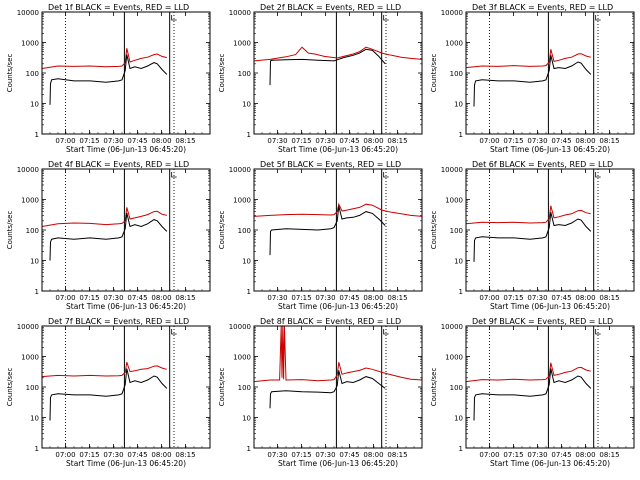 Image resolution: width=640 pixels, height=480 pixels. Describe the element at coordinates (542, 7) in the screenshot. I see `panel-title: Det 3f BLACK = Events, RED = LLD` at that location.